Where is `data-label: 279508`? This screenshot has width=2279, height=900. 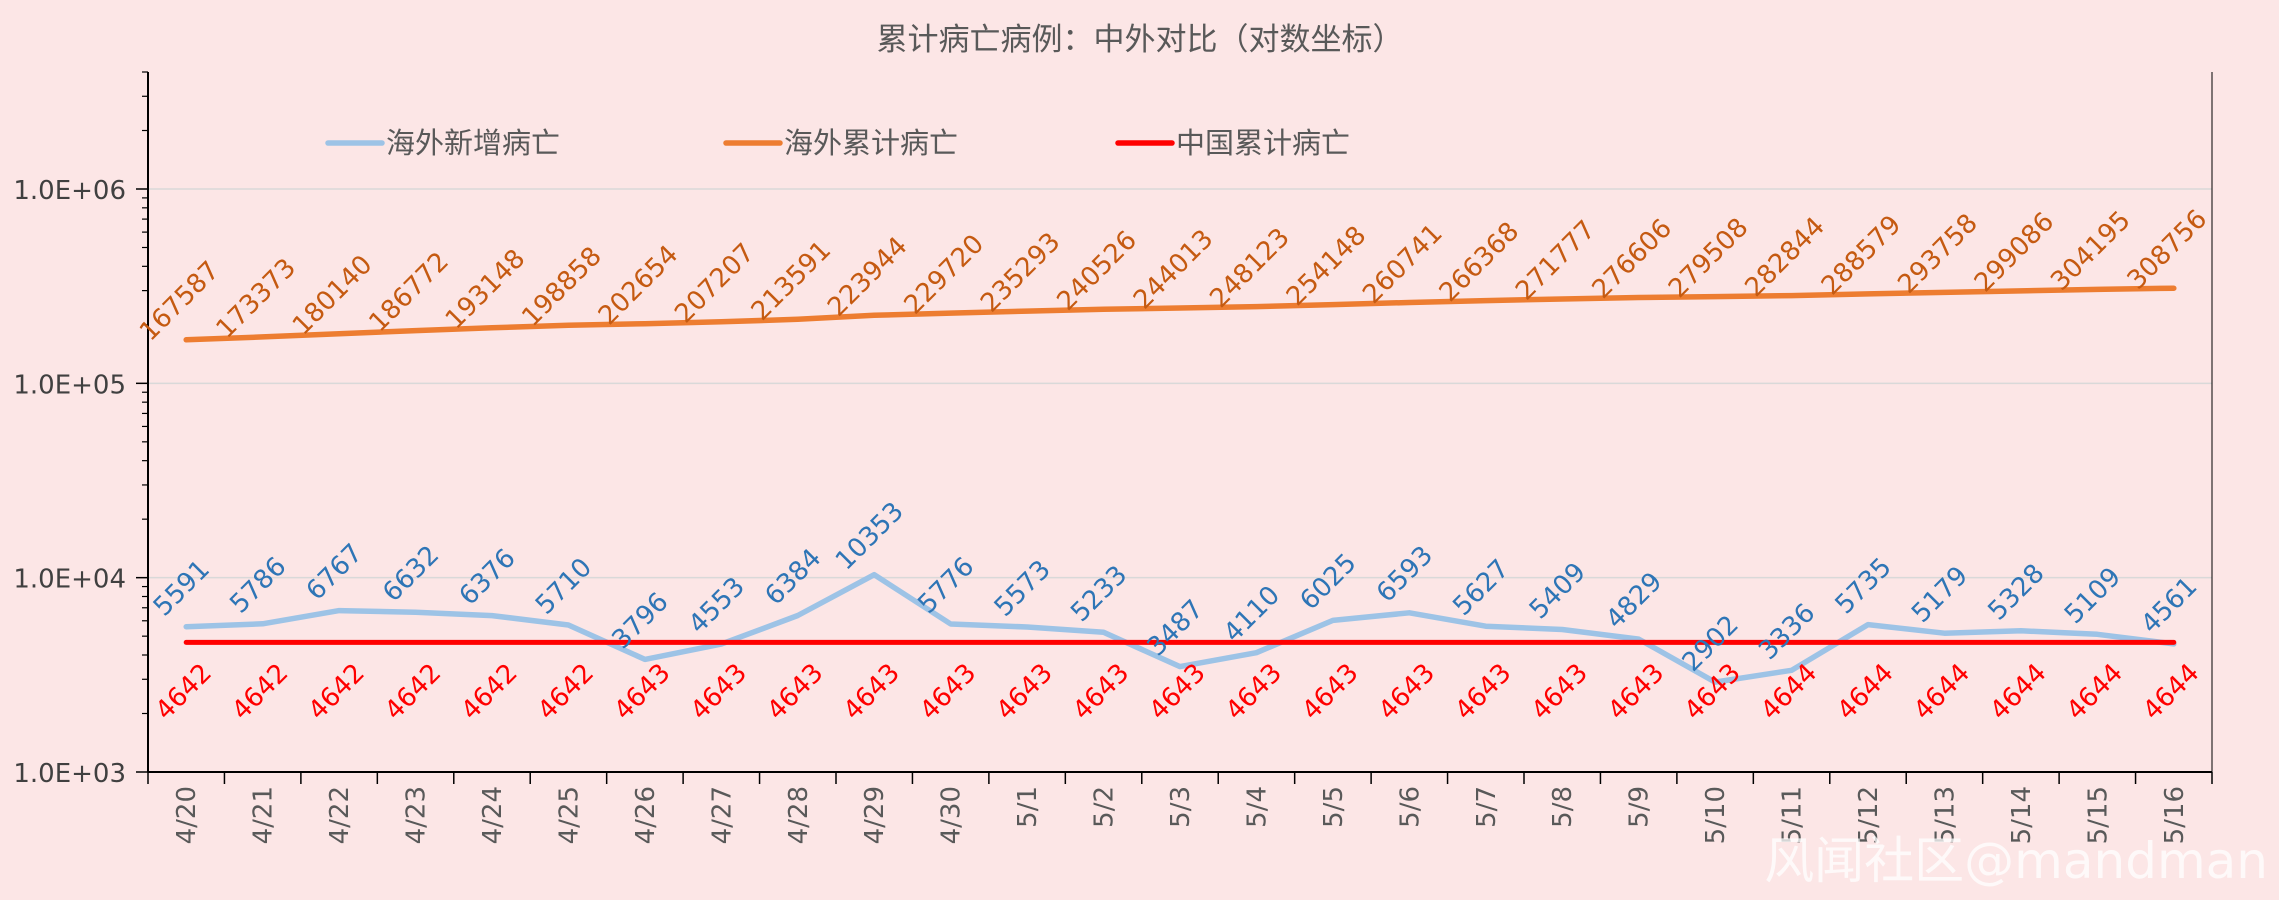
data-label: 279508 is located at coordinates (1708, 258).